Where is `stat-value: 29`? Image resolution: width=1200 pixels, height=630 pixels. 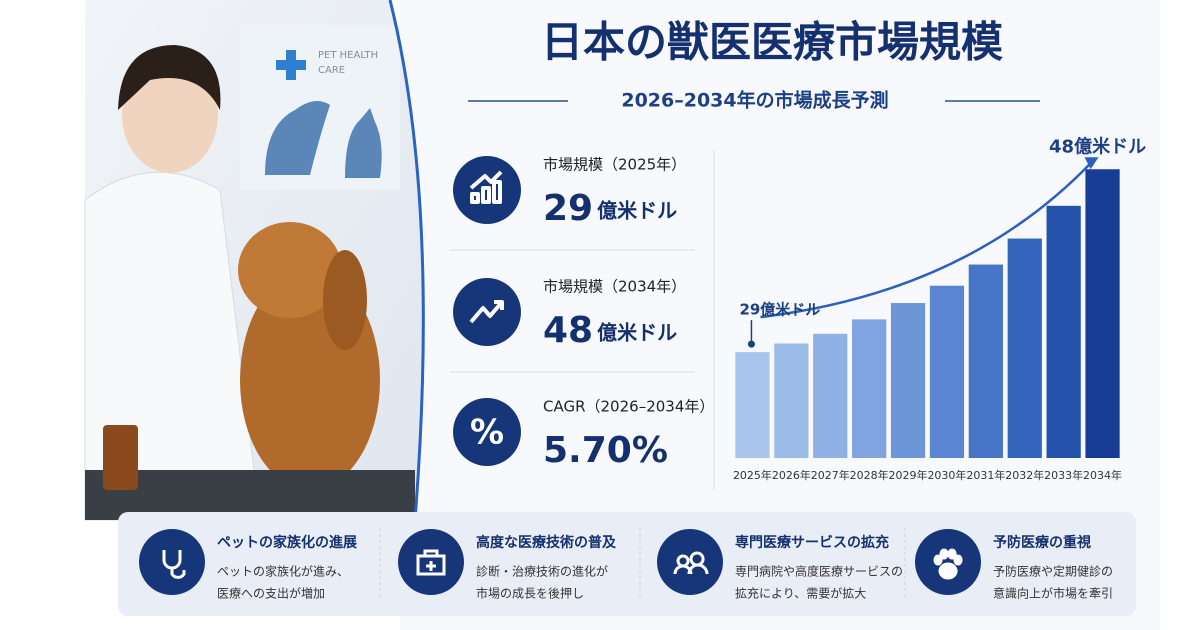 stat-value: 29 is located at coordinates (568, 208).